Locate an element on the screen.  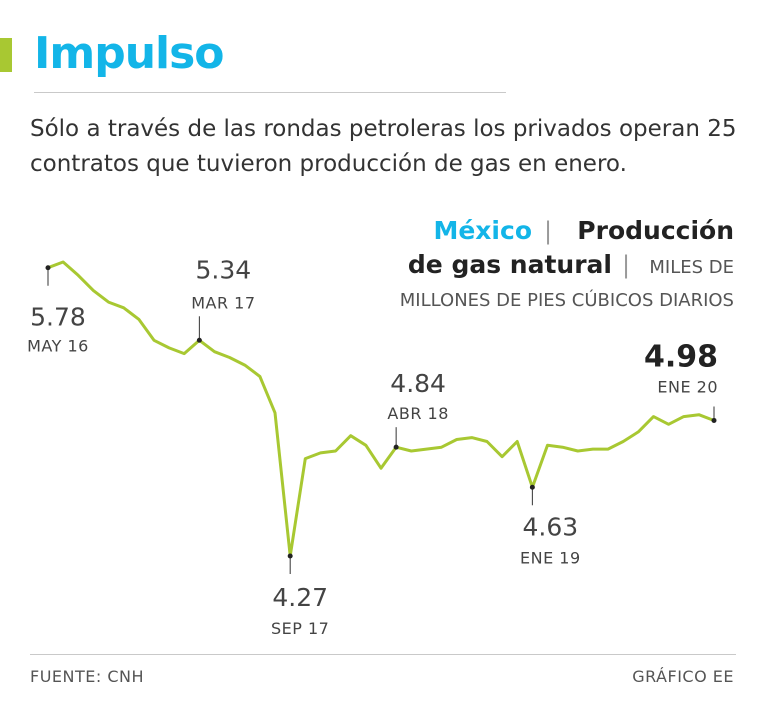
annotation-value-abr-18: 4.84 is located at coordinates (418, 383).